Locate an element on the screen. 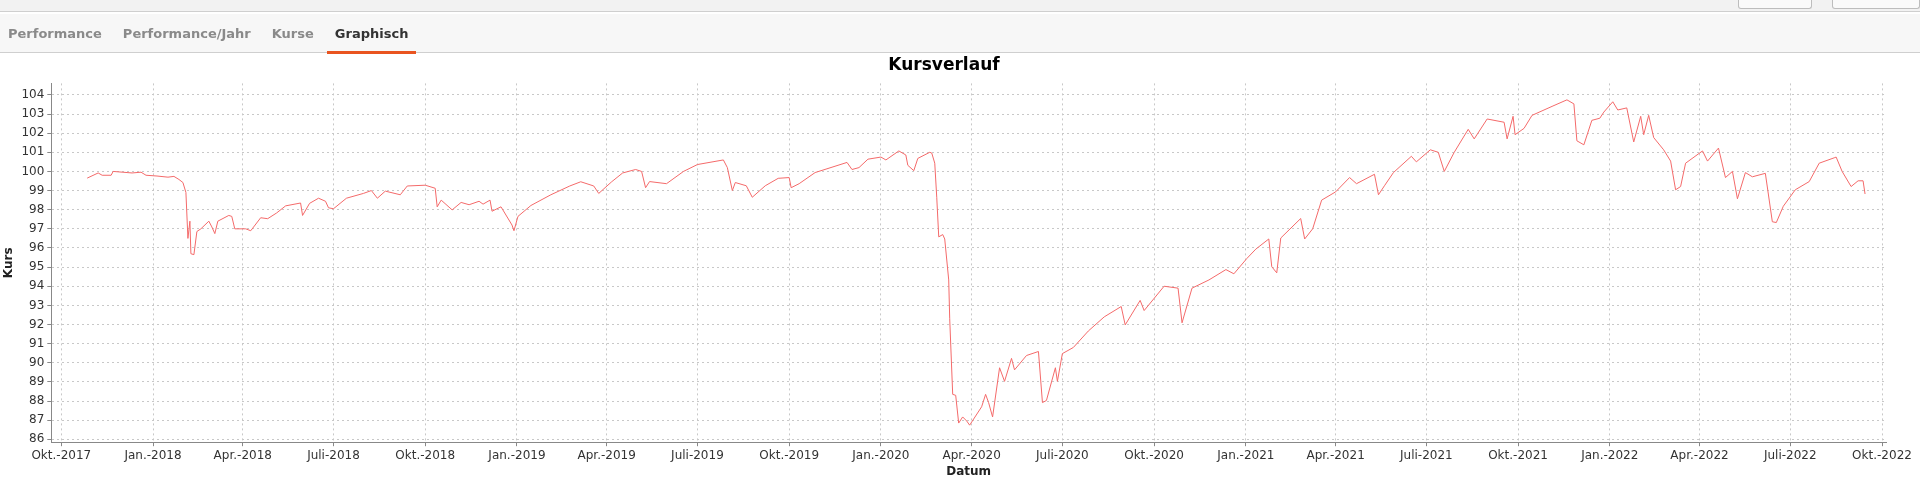 The height and width of the screenshot is (479, 1920). x-tick-label: Okt.-2021 is located at coordinates (1518, 454).